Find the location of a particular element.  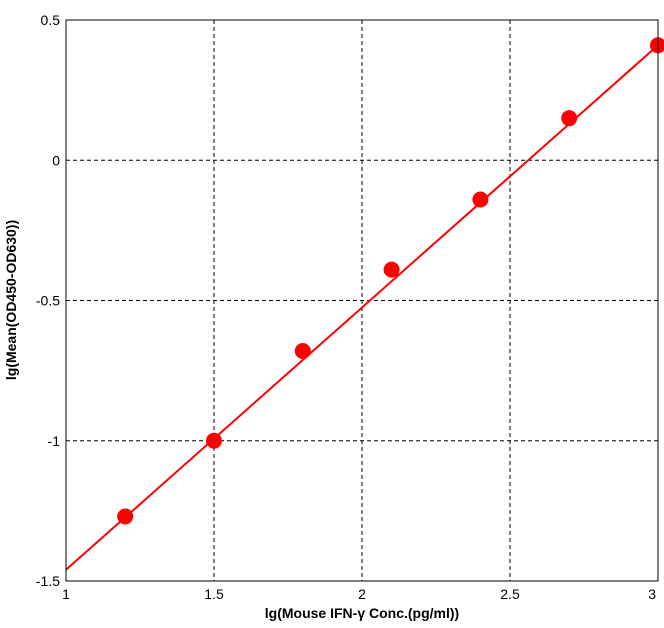

y-tick-label: 0 is located at coordinates (56, 160).